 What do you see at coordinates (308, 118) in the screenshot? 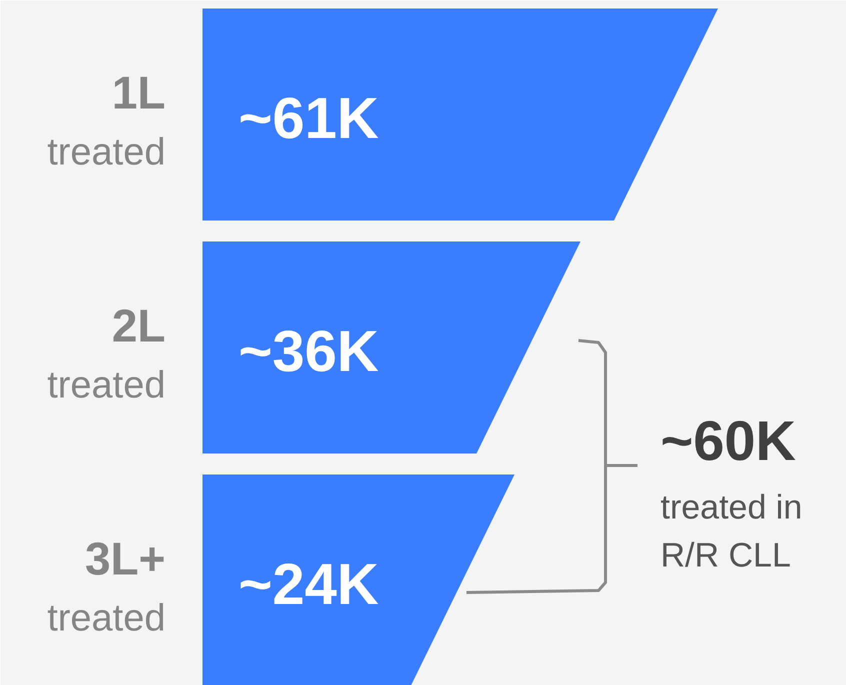
I see `data-label: ~61K` at bounding box center [308, 118].